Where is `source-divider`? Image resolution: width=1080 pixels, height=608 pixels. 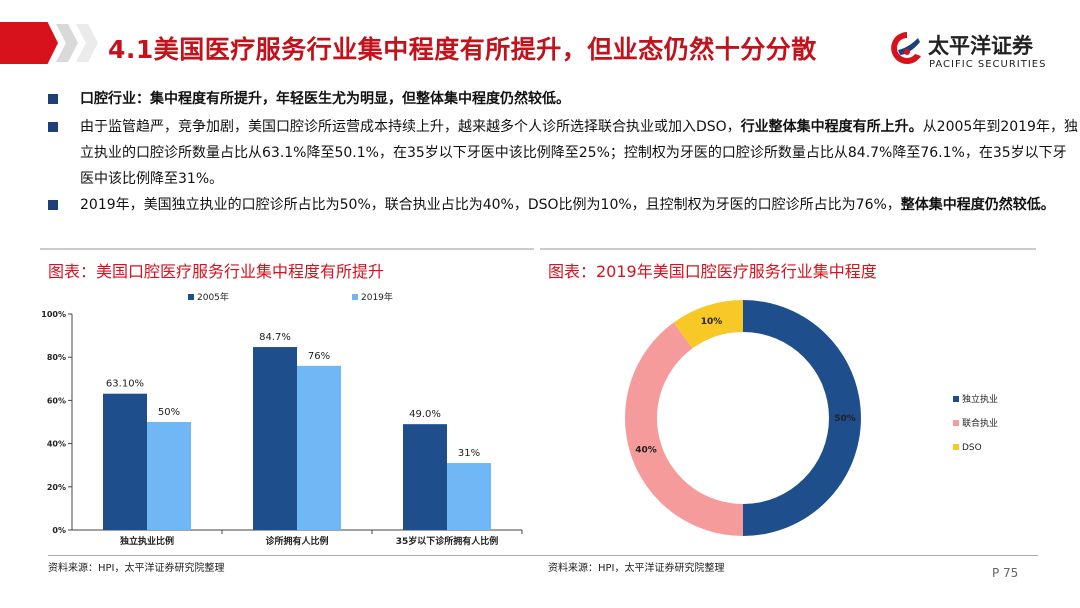 source-divider is located at coordinates (543, 555).